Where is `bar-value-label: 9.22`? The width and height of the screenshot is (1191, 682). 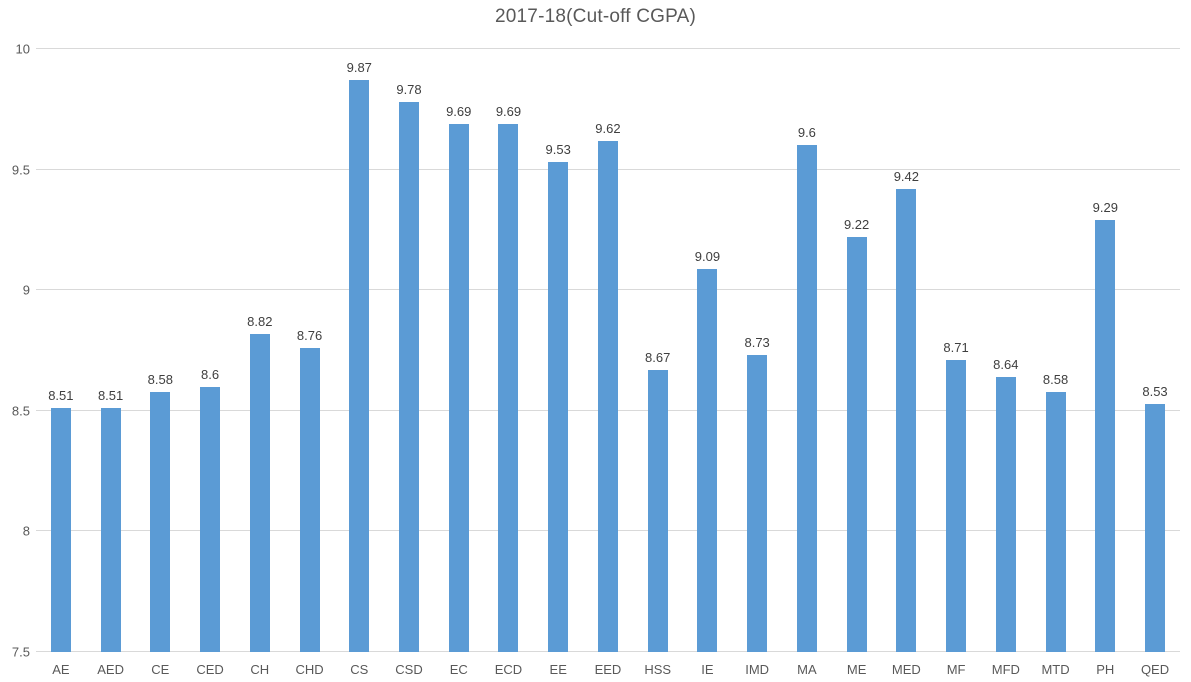 bar-value-label: 9.22 is located at coordinates (856, 225).